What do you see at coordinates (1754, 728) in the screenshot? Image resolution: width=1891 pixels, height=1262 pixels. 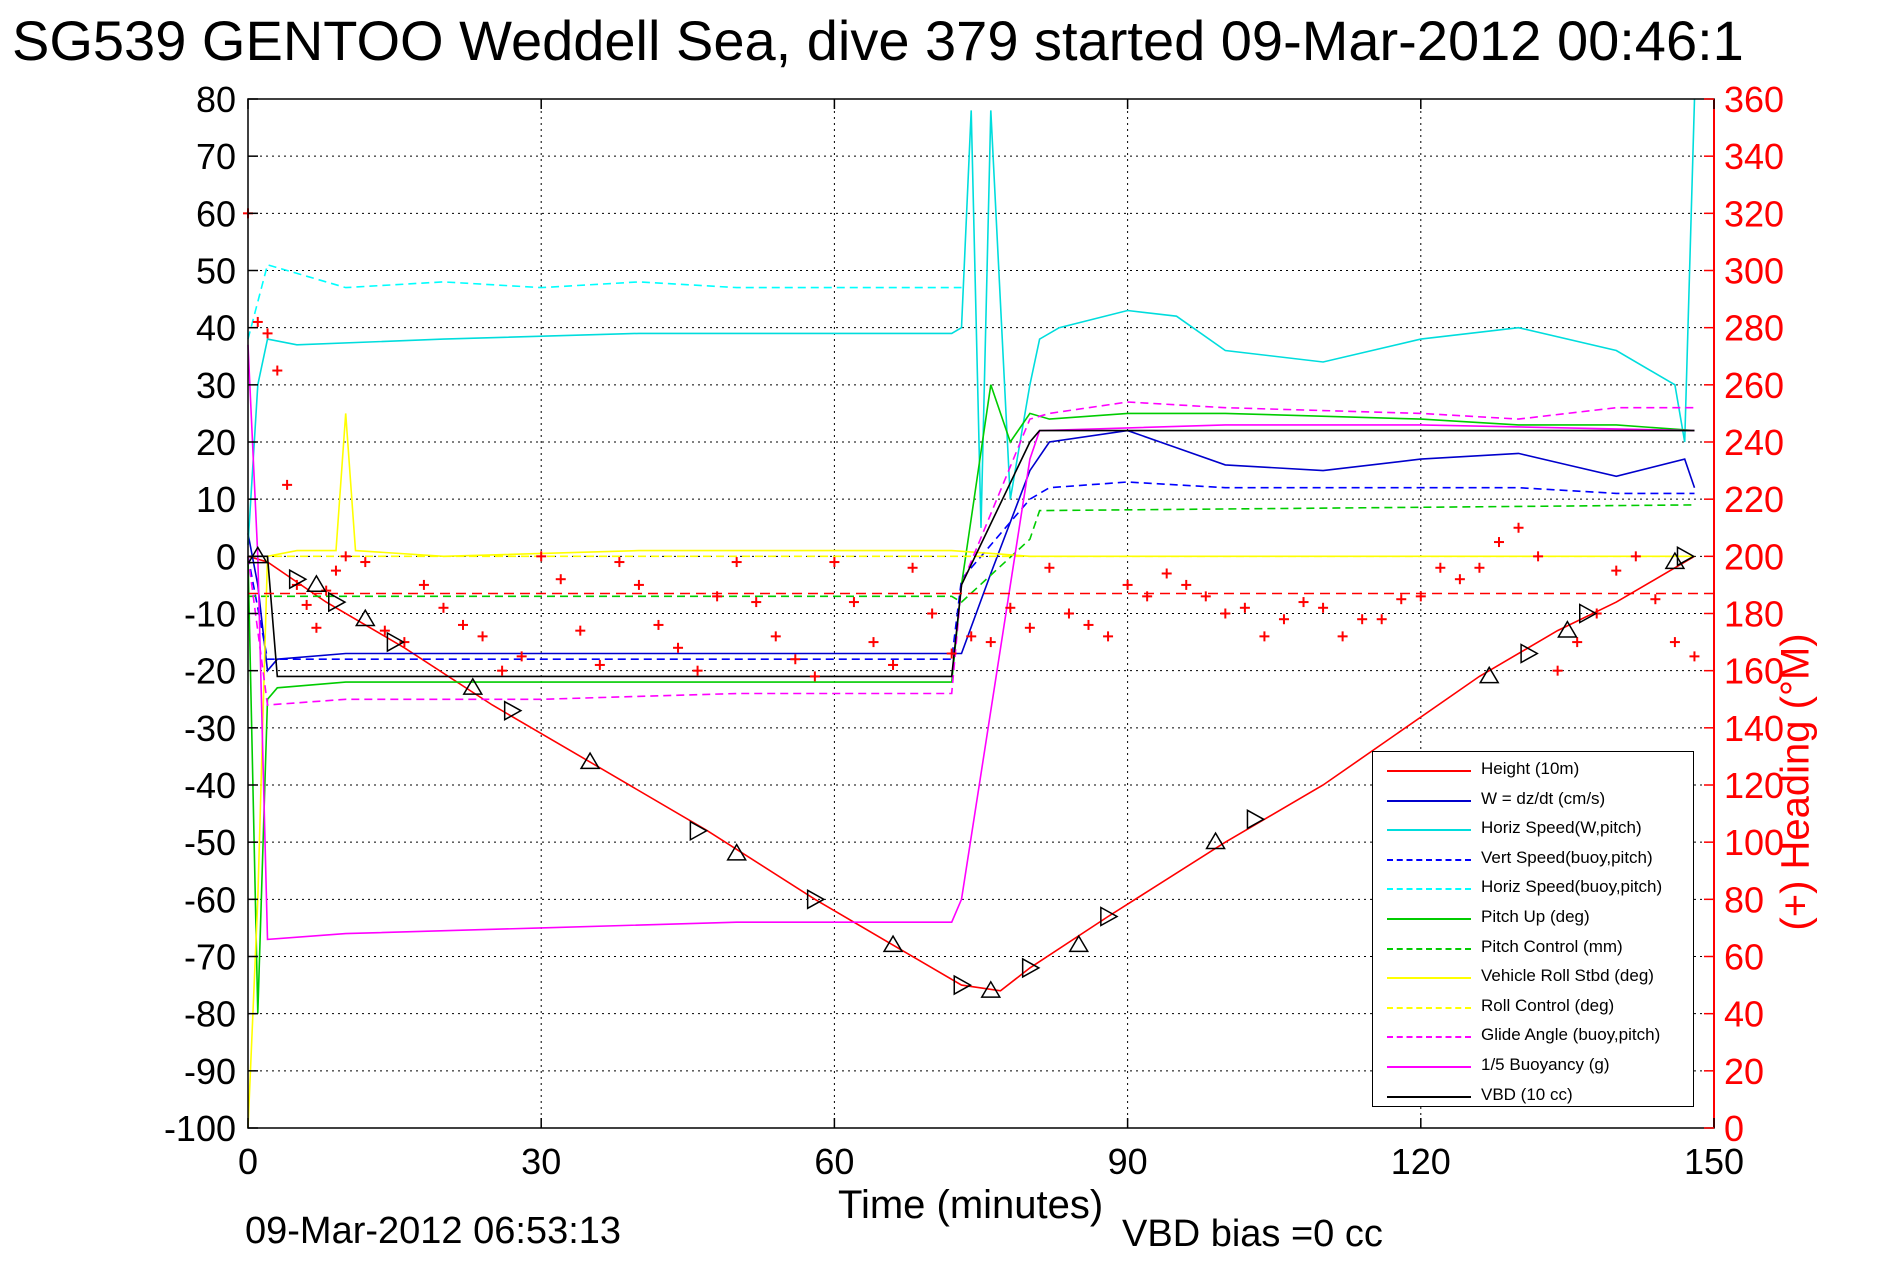 I see `y2-tick-label: 140` at bounding box center [1754, 728].